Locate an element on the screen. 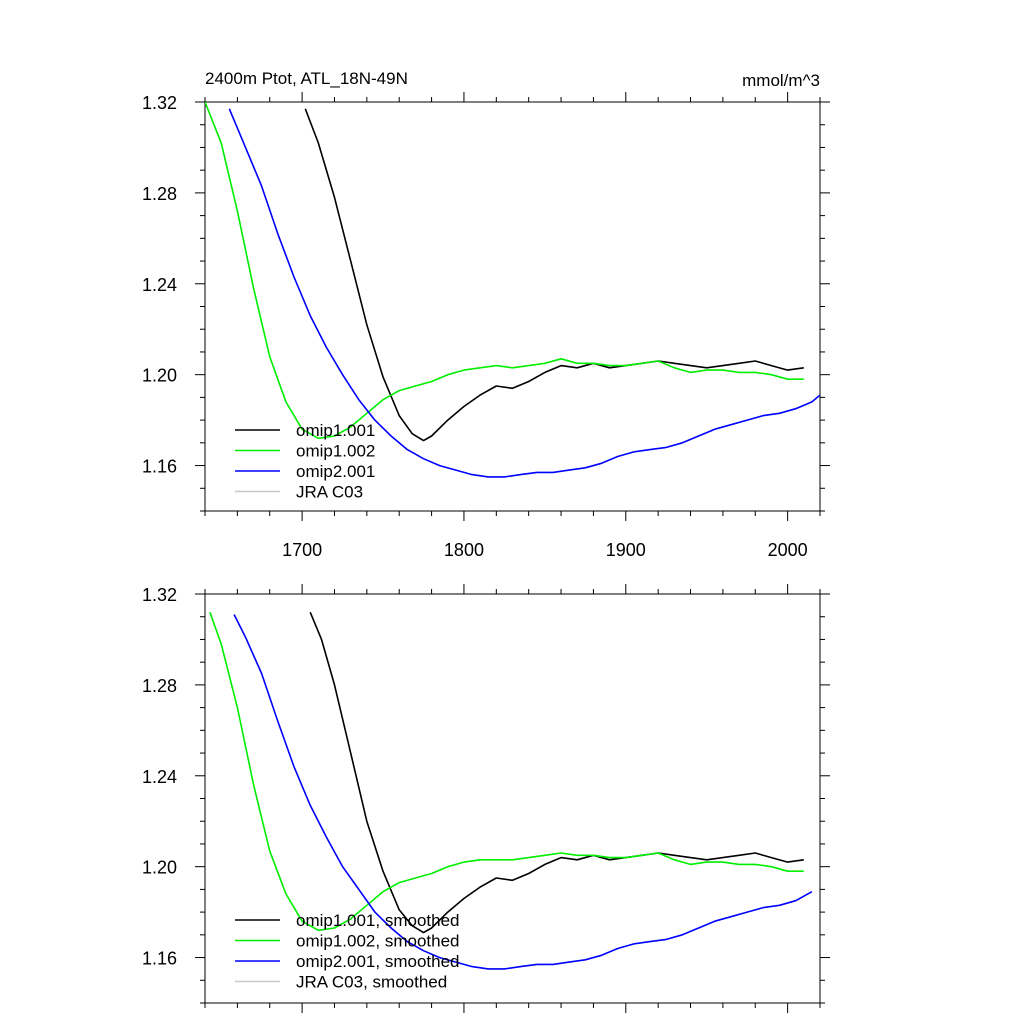 The width and height of the screenshot is (1024, 1029). legend-label: omip2.001 is located at coordinates (335, 471).